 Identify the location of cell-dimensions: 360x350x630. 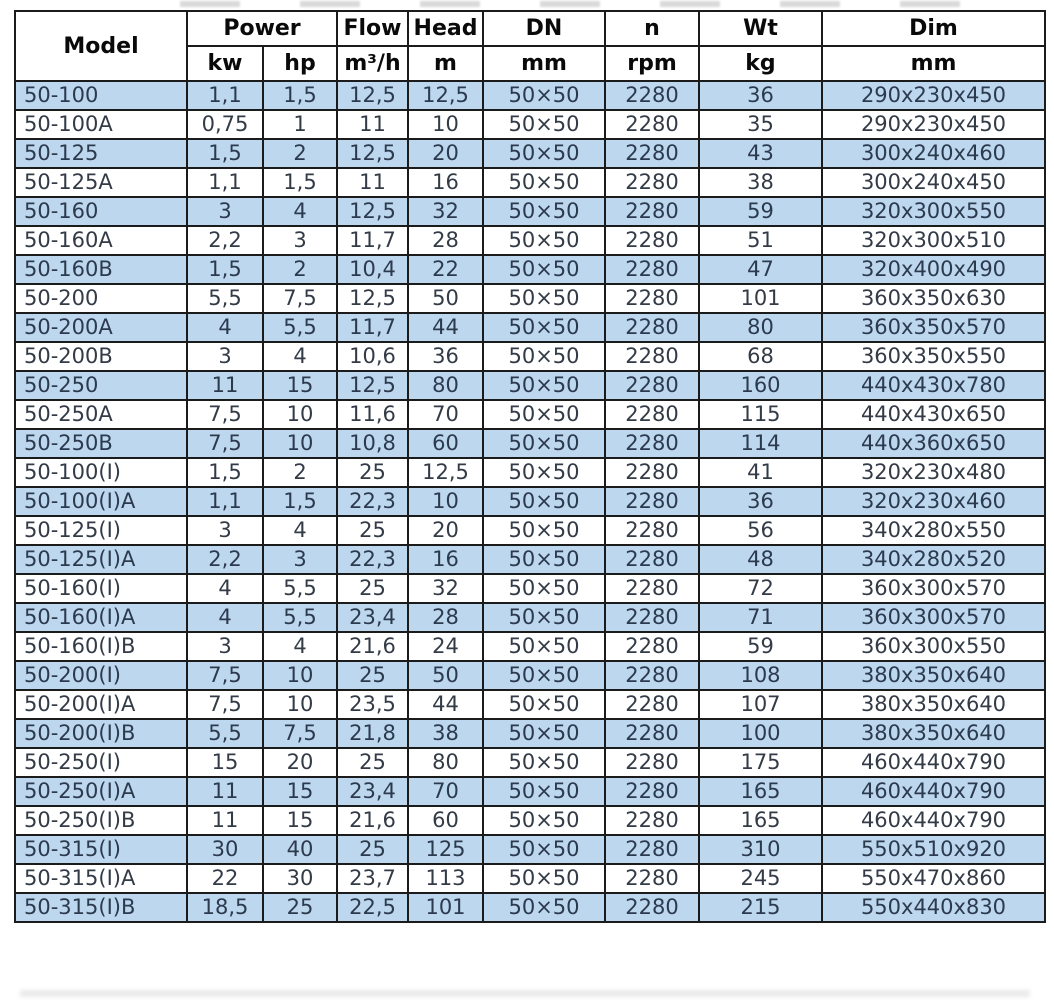
(933, 298).